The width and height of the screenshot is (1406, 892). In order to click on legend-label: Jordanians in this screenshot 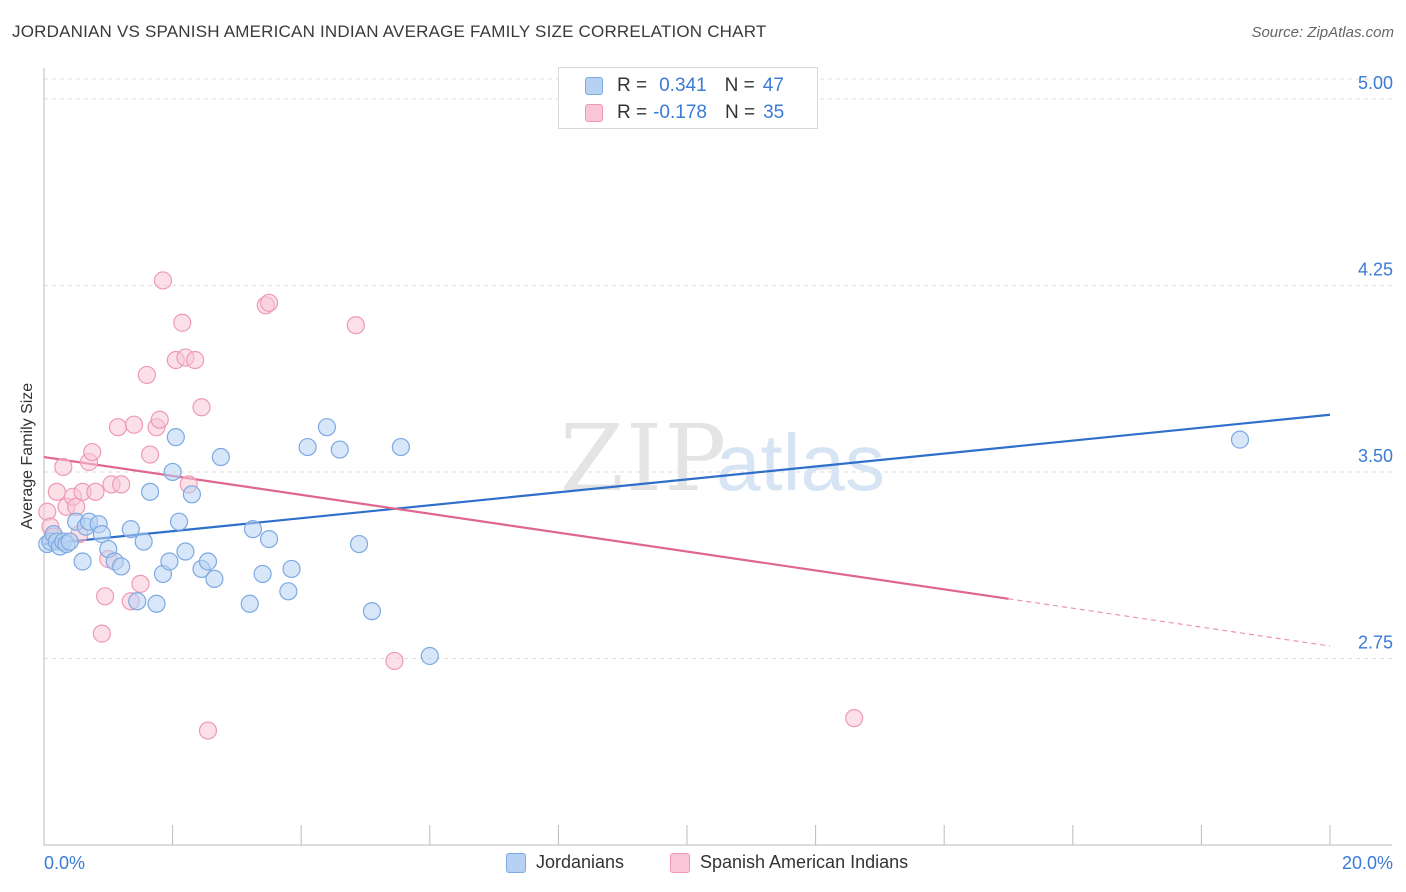, I will do `click(580, 862)`.